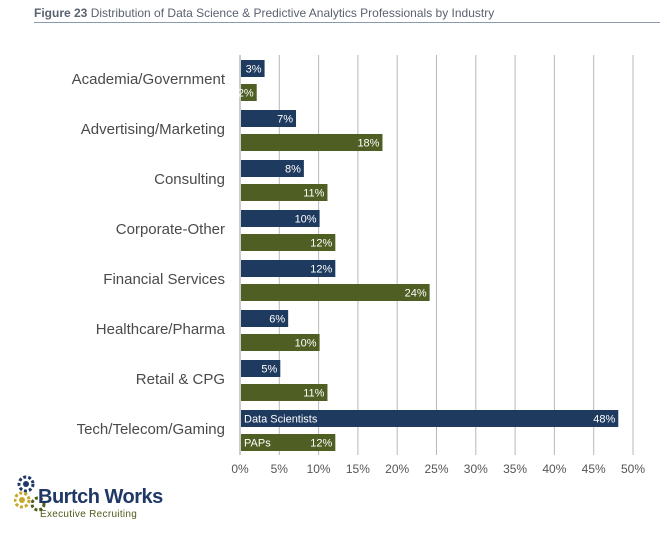 The height and width of the screenshot is (533, 667). I want to click on logo-tagline: Executive Recruiting, so click(89, 514).